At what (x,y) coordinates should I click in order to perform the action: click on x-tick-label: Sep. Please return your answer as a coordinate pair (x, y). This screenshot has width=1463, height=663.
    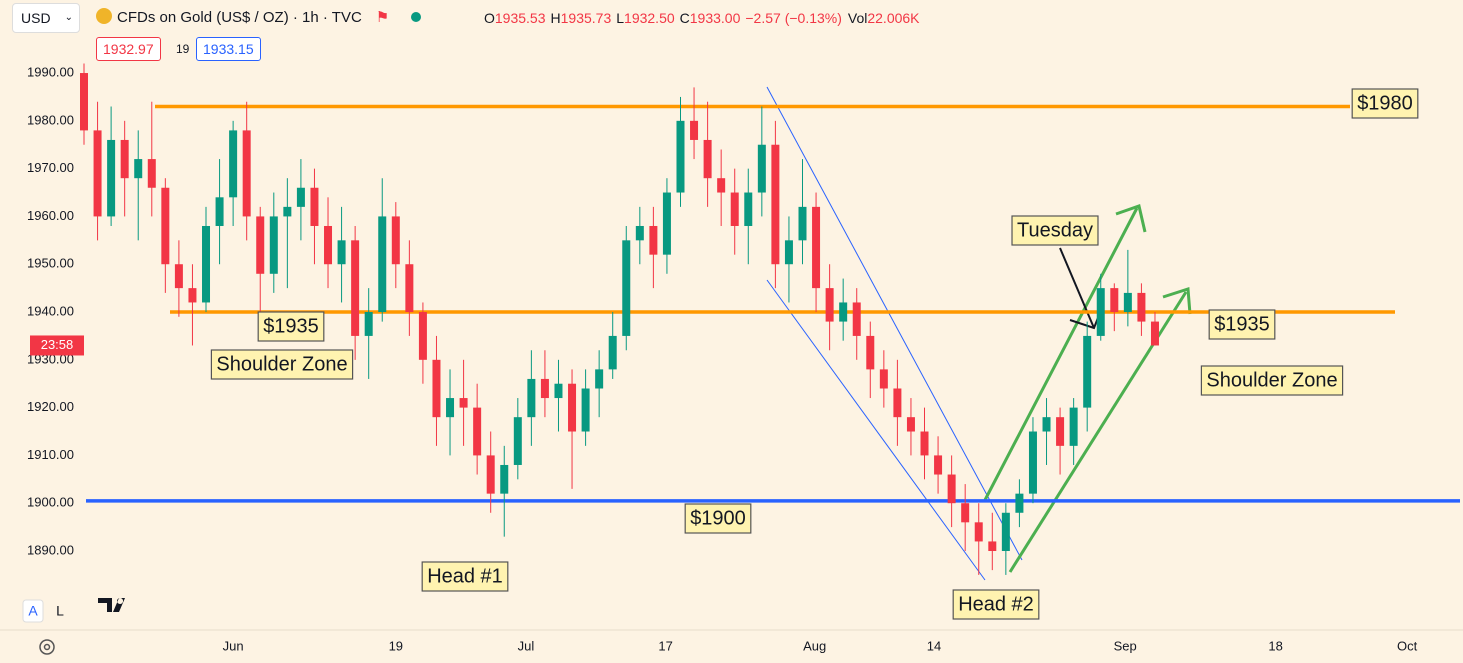
    Looking at the image, I should click on (1125, 645).